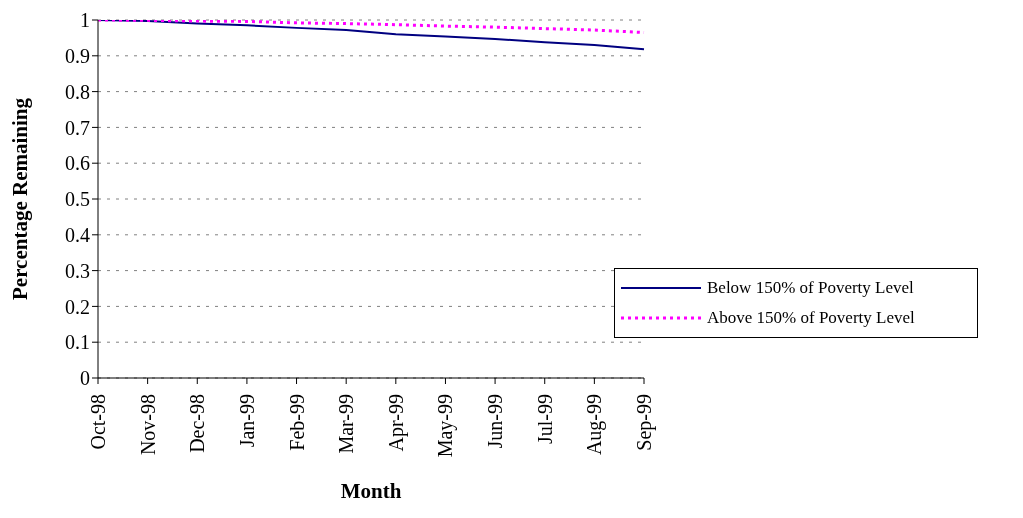 The height and width of the screenshot is (518, 1023). Describe the element at coordinates (446, 426) in the screenshot. I see `x-tick-label: May-99` at that location.